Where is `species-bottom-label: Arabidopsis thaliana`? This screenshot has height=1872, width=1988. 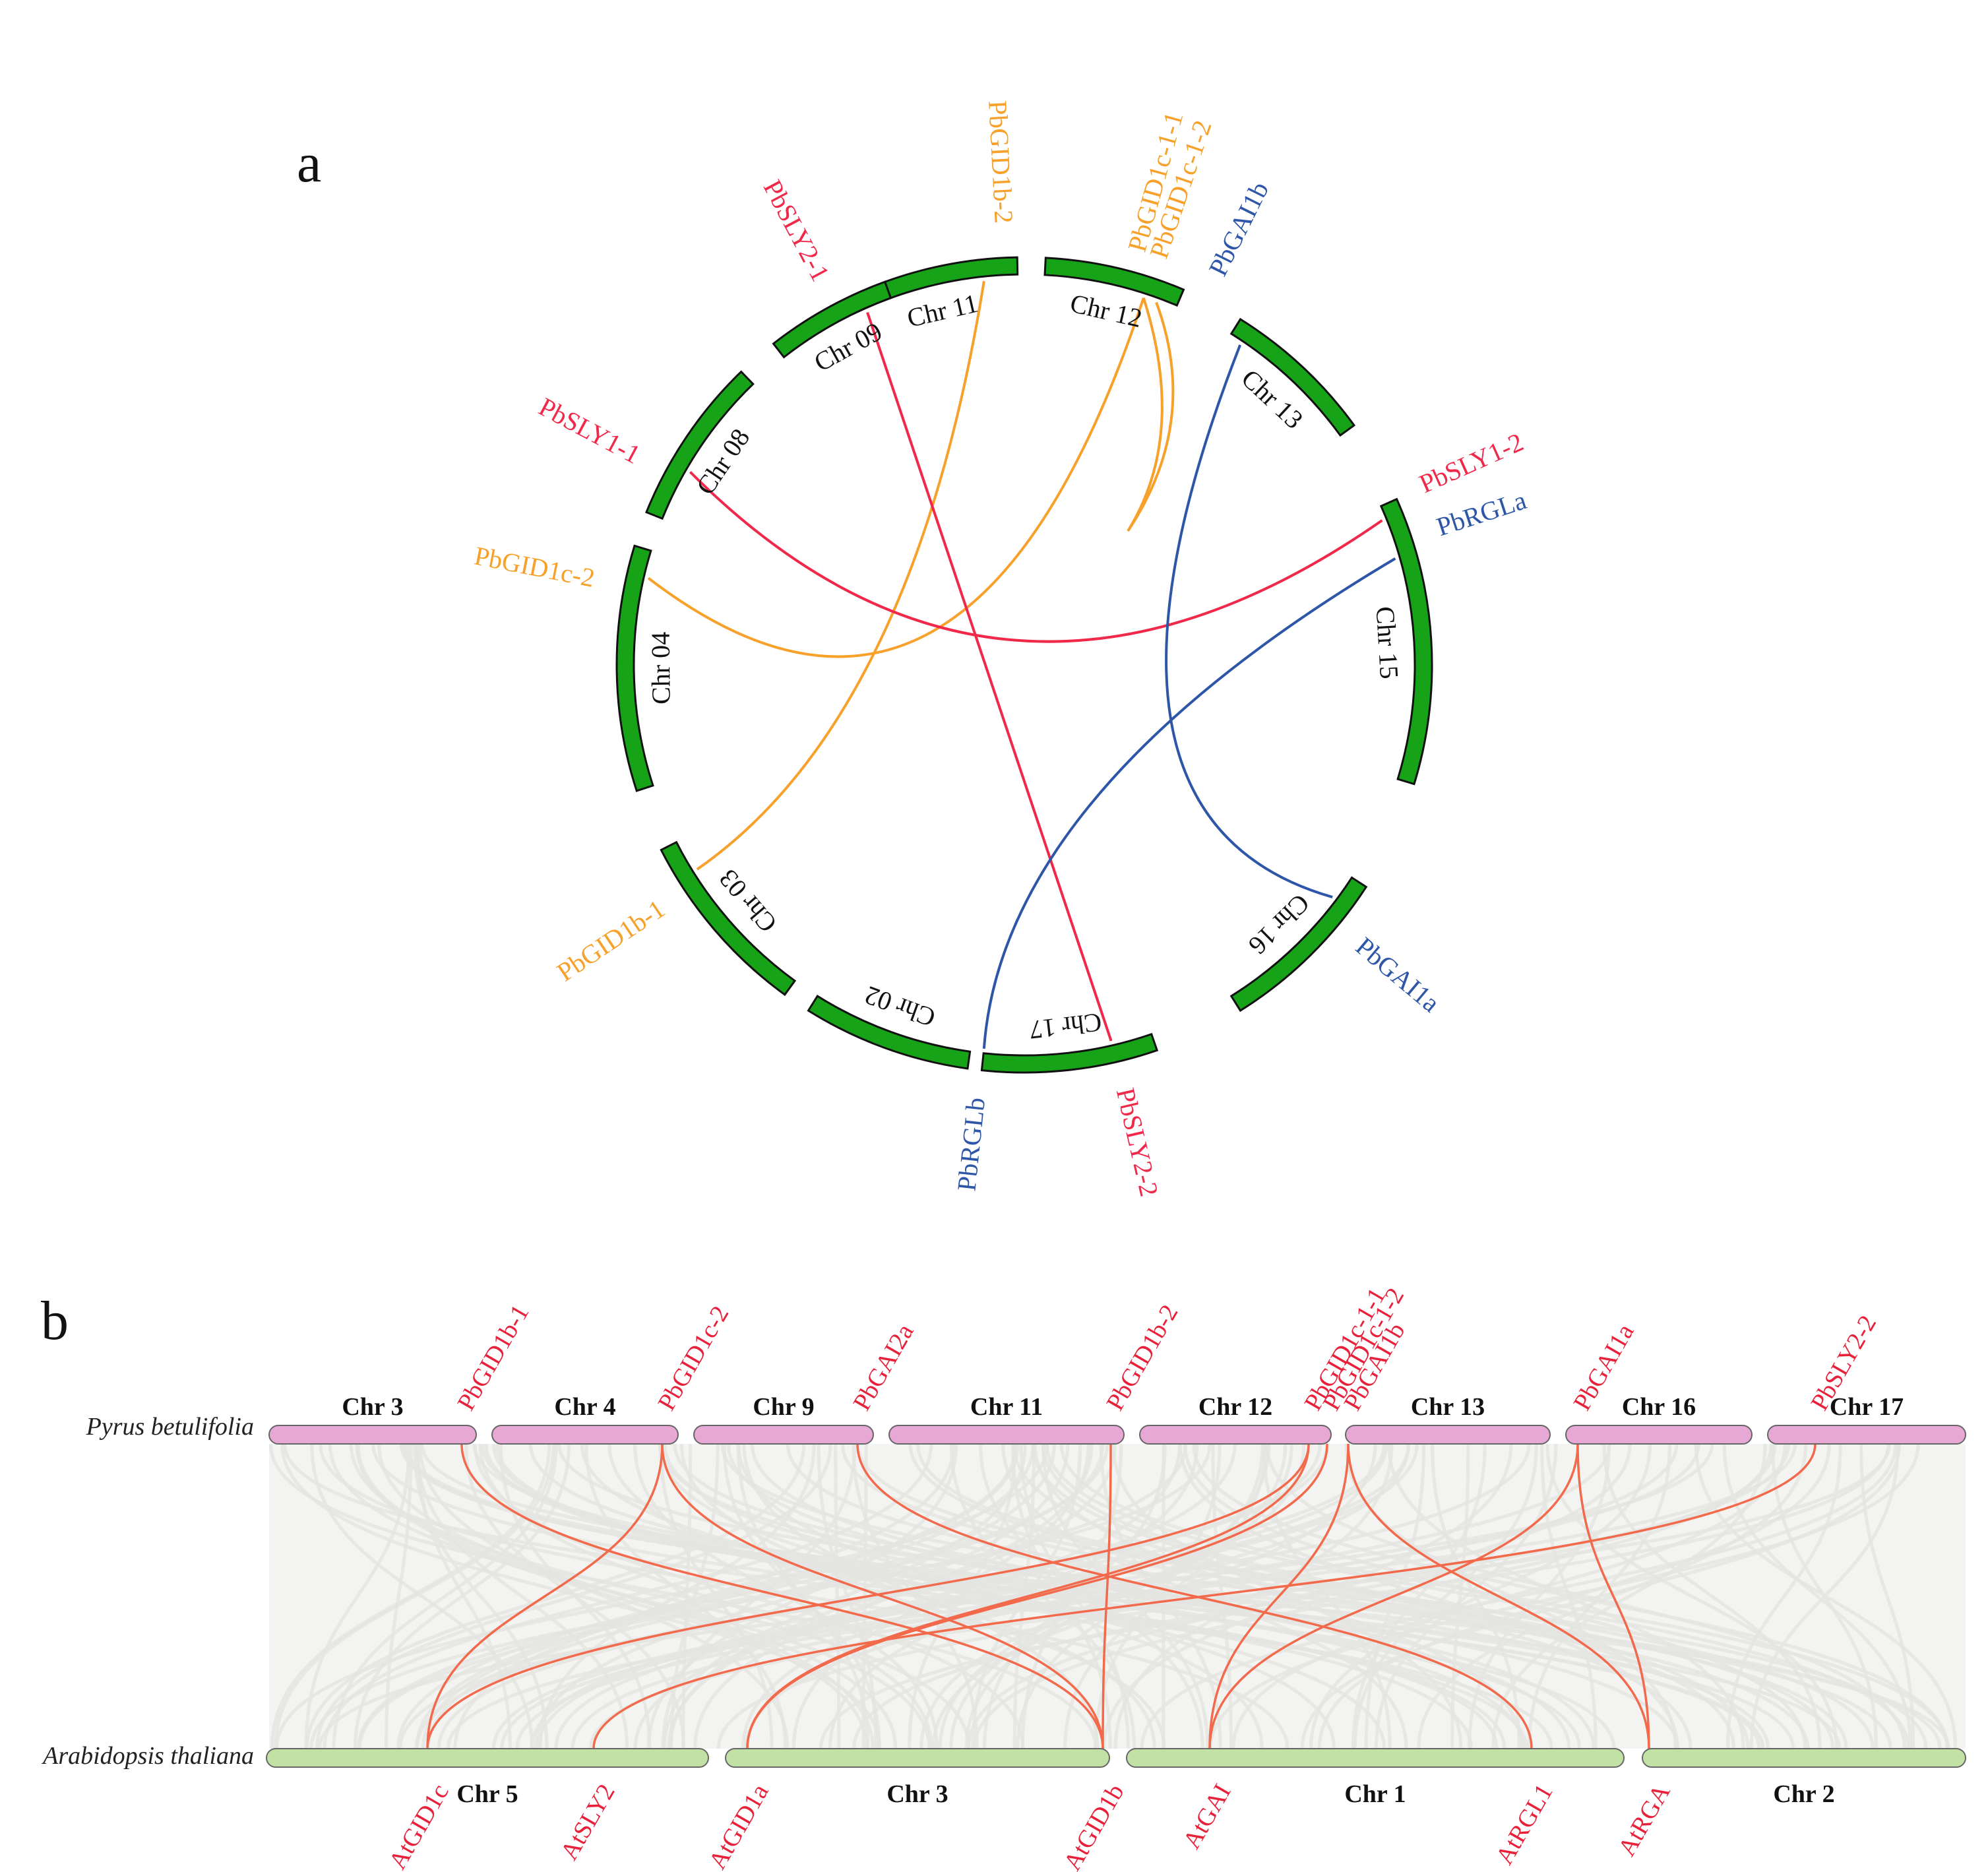 species-bottom-label: Arabidopsis thaliana is located at coordinates (147, 1756).